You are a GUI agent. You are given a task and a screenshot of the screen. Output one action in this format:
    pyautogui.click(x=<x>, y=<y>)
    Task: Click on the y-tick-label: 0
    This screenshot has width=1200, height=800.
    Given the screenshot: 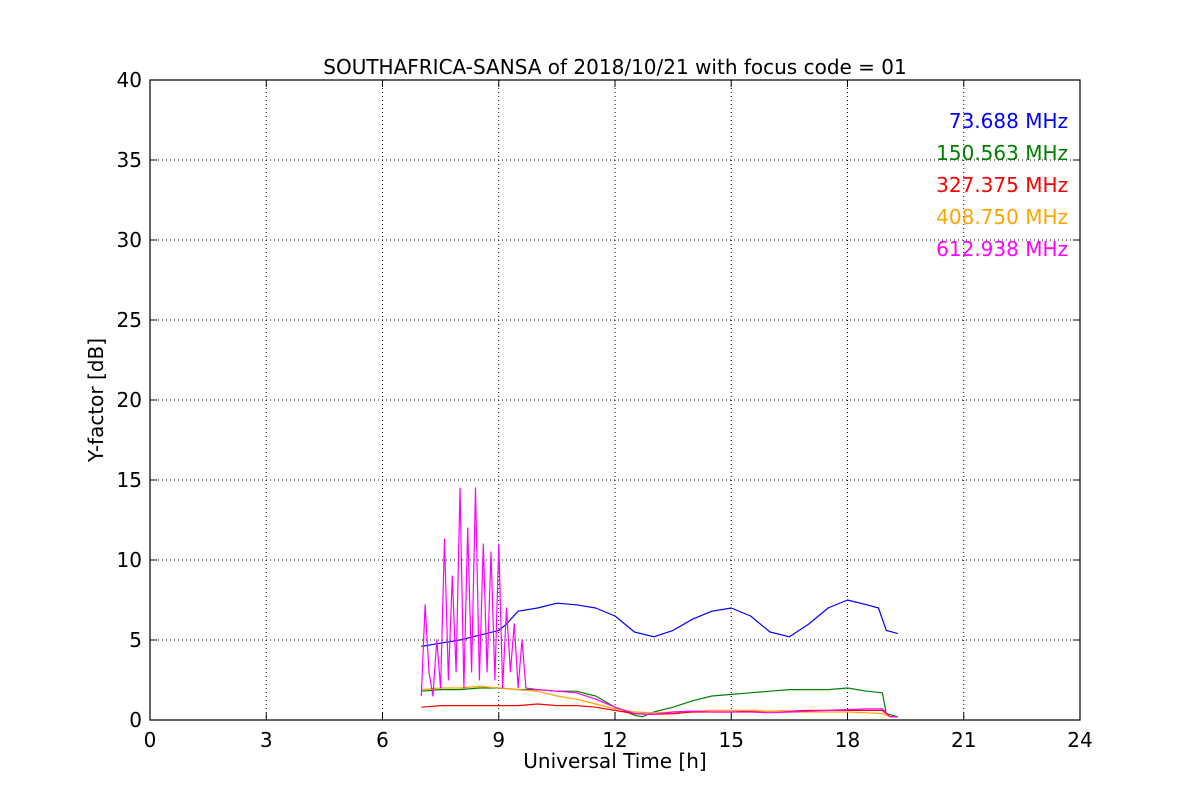 What is the action you would take?
    pyautogui.click(x=135, y=720)
    